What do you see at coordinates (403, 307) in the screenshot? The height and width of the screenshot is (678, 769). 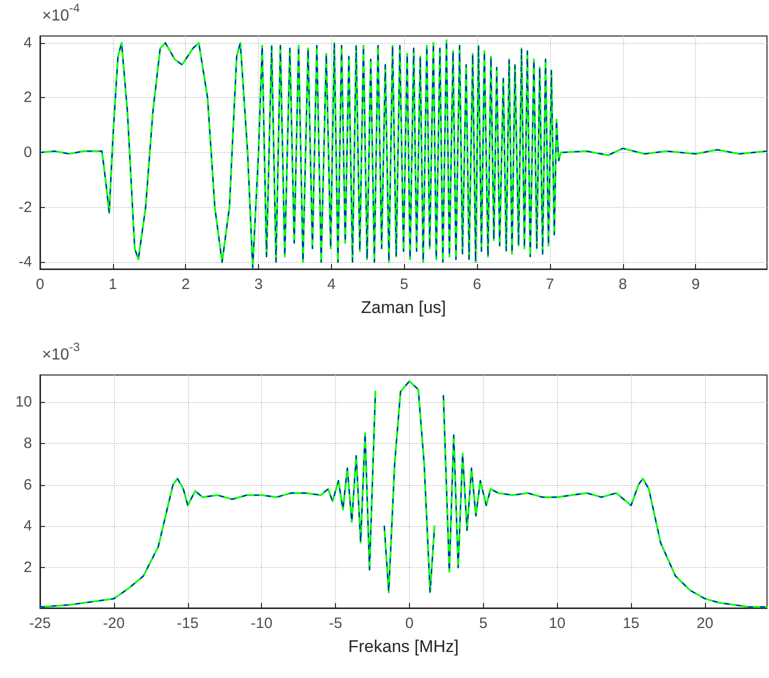 I see `x-axis-title: Zaman [us]` at bounding box center [403, 307].